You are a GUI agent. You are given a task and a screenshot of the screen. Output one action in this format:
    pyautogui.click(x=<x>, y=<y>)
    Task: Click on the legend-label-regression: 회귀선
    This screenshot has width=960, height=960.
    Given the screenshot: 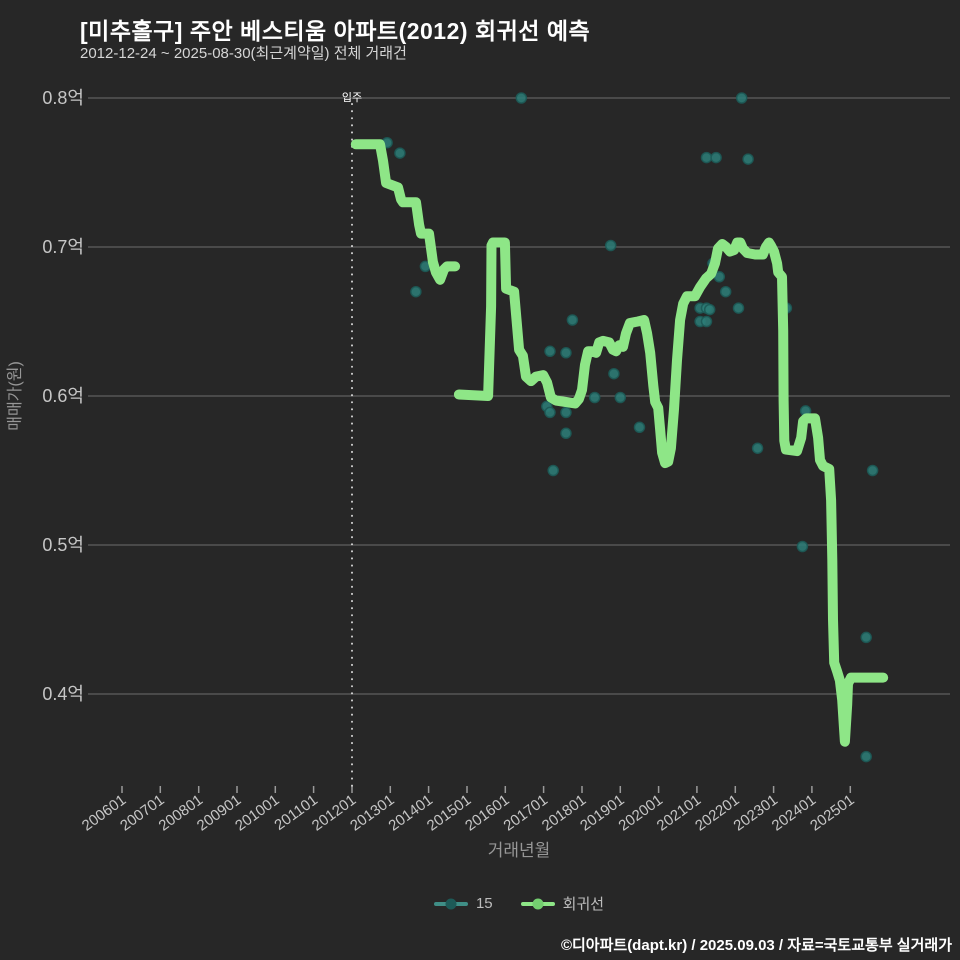 What is the action you would take?
    pyautogui.click(x=583, y=904)
    